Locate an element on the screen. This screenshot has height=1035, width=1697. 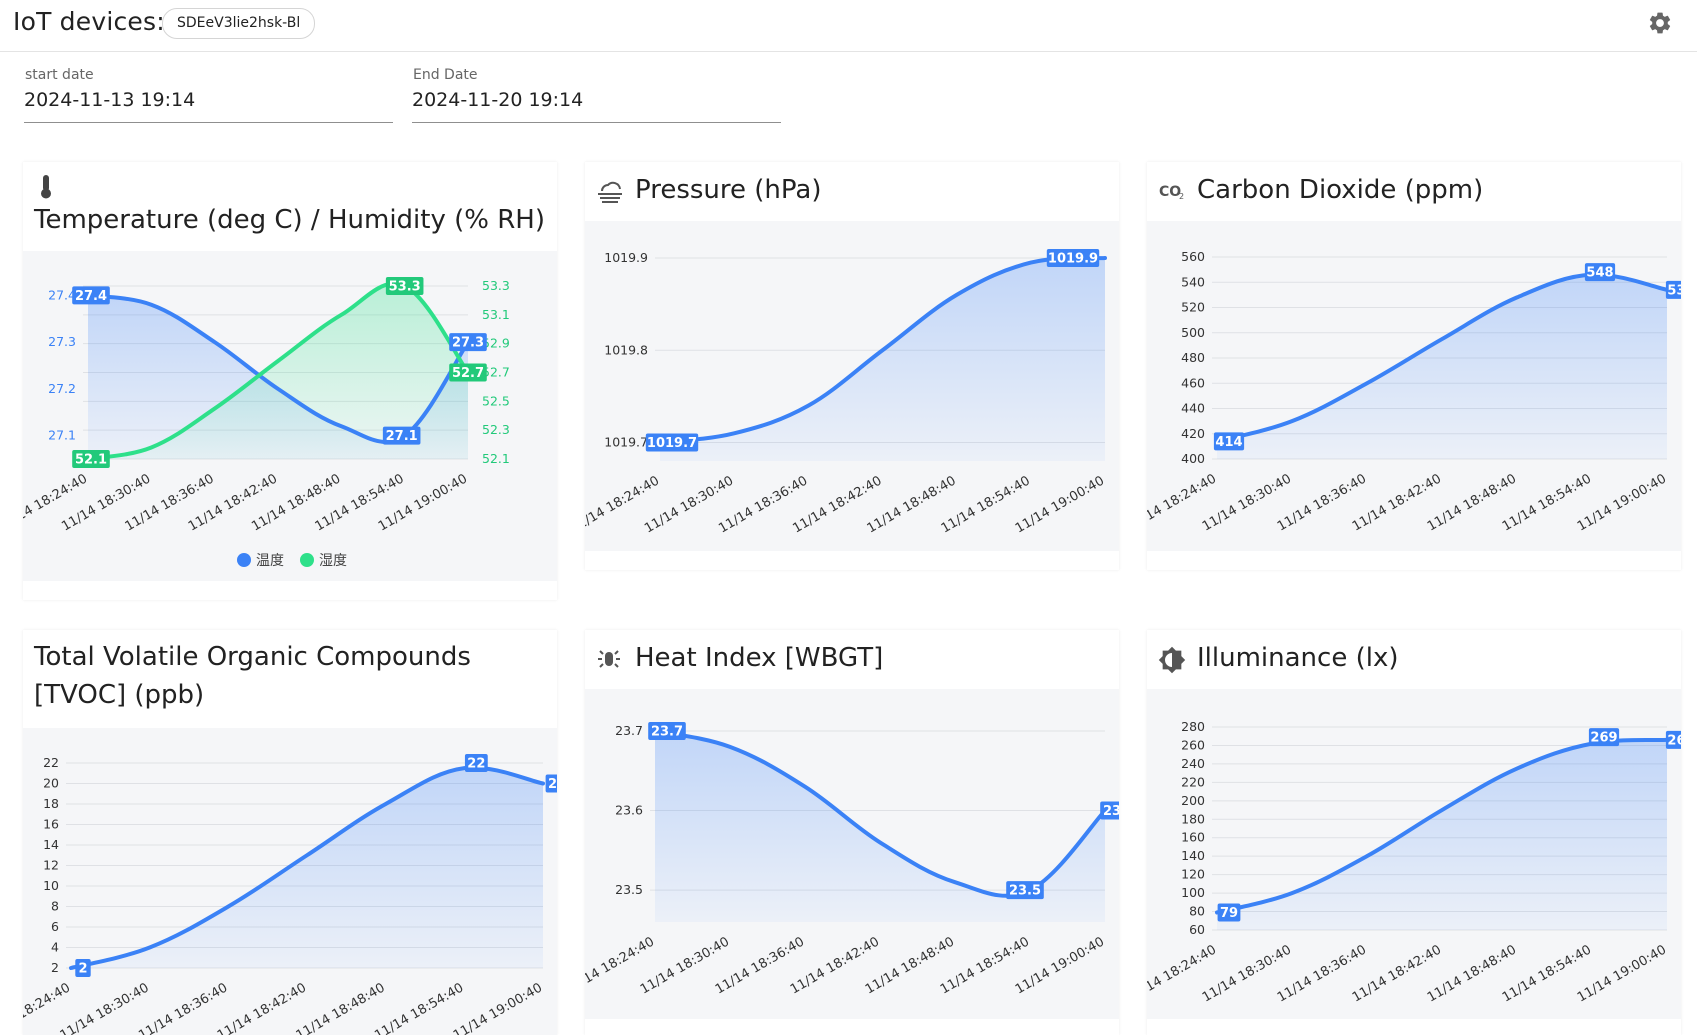
x-tick-label: 11/14 18:42:40 is located at coordinates (262, 1007).